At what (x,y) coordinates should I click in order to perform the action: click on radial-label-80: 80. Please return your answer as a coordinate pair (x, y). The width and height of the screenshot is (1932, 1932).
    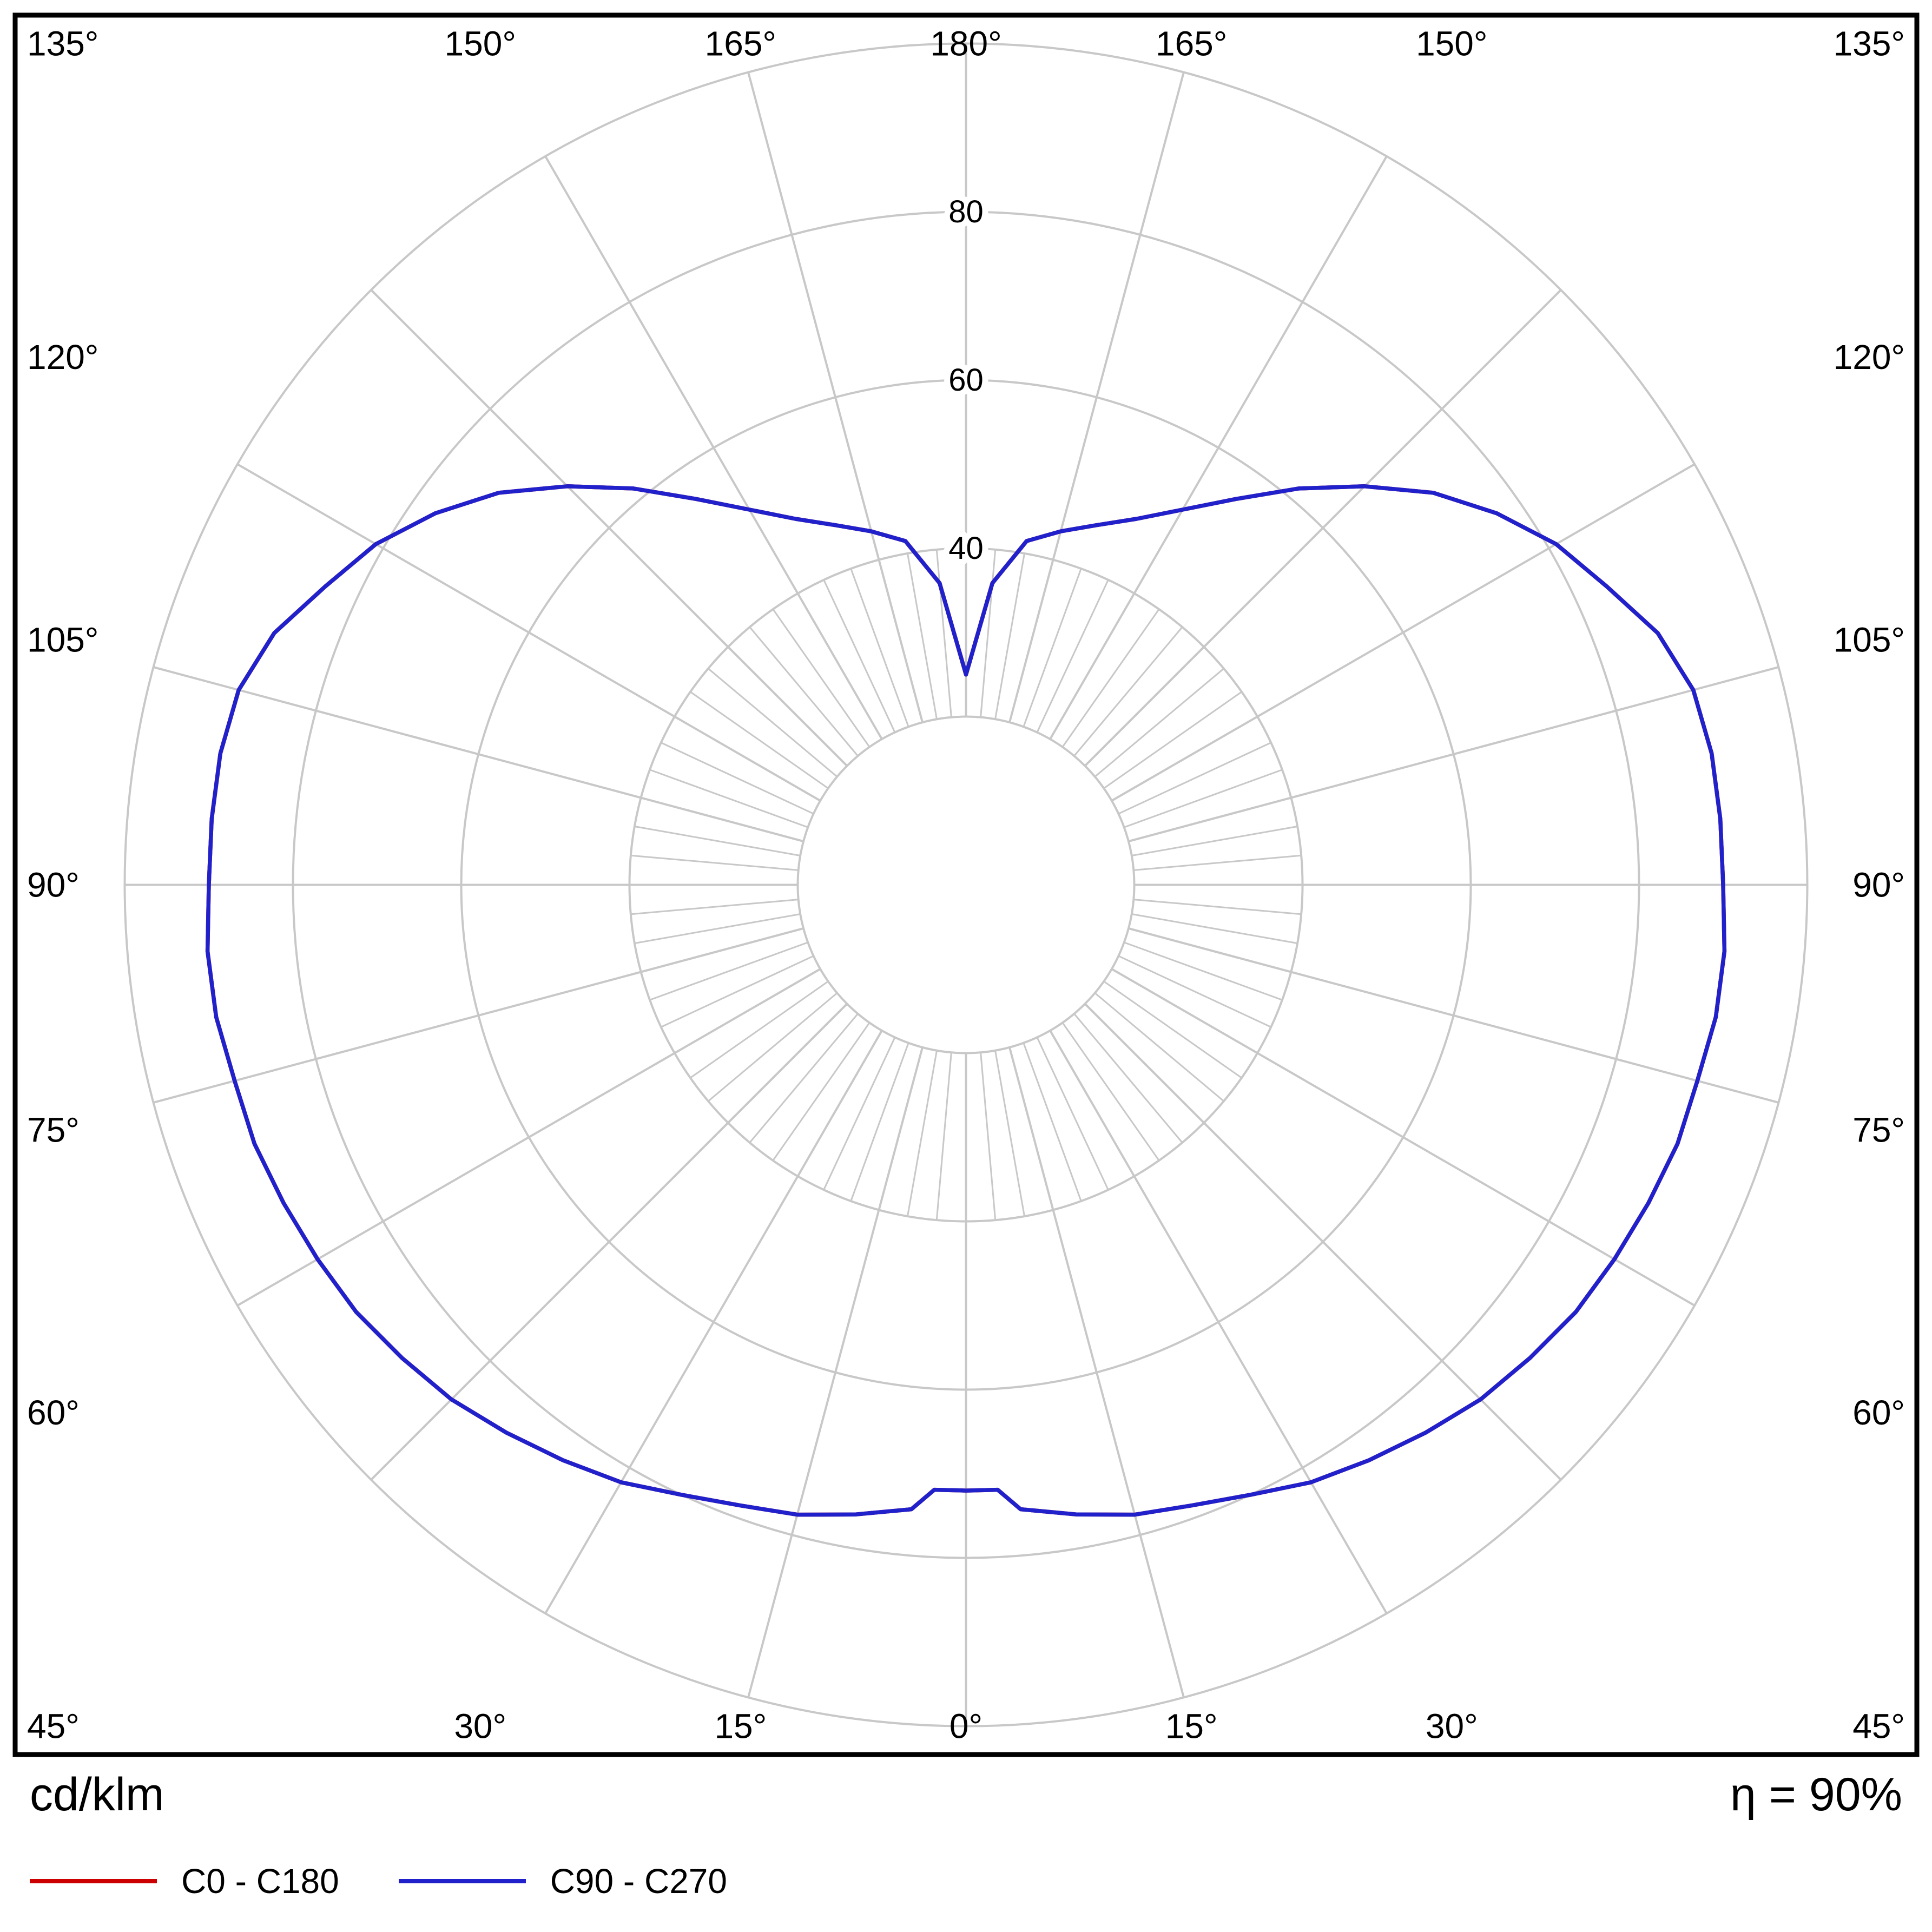
    Looking at the image, I should click on (966, 211).